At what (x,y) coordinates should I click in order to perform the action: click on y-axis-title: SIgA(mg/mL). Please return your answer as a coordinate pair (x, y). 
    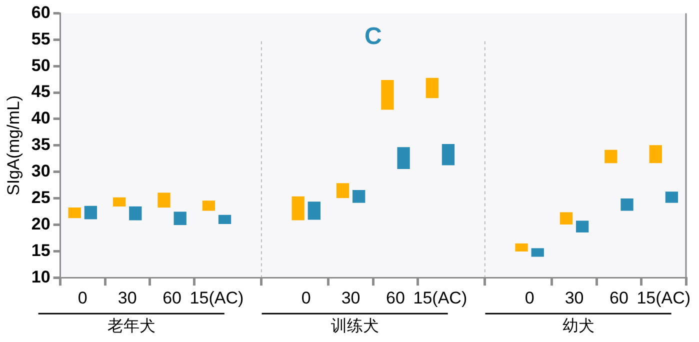
    Looking at the image, I should click on (13, 145).